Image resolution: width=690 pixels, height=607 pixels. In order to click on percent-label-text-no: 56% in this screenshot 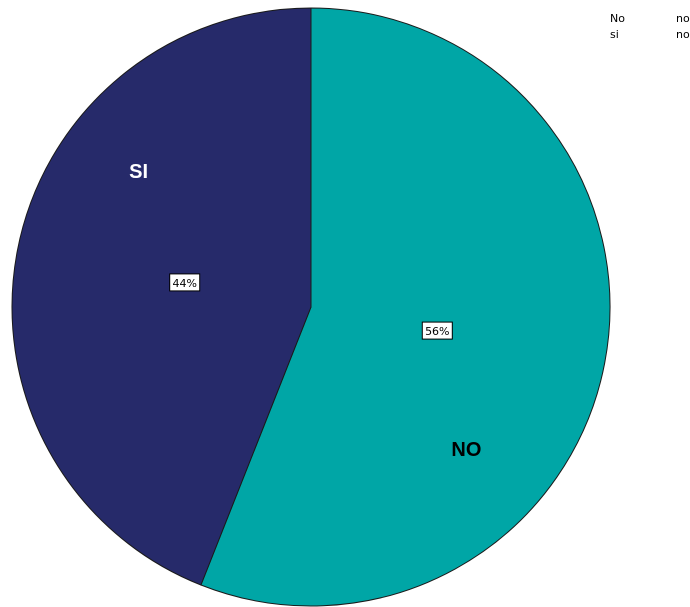, I will do `click(437, 331)`.